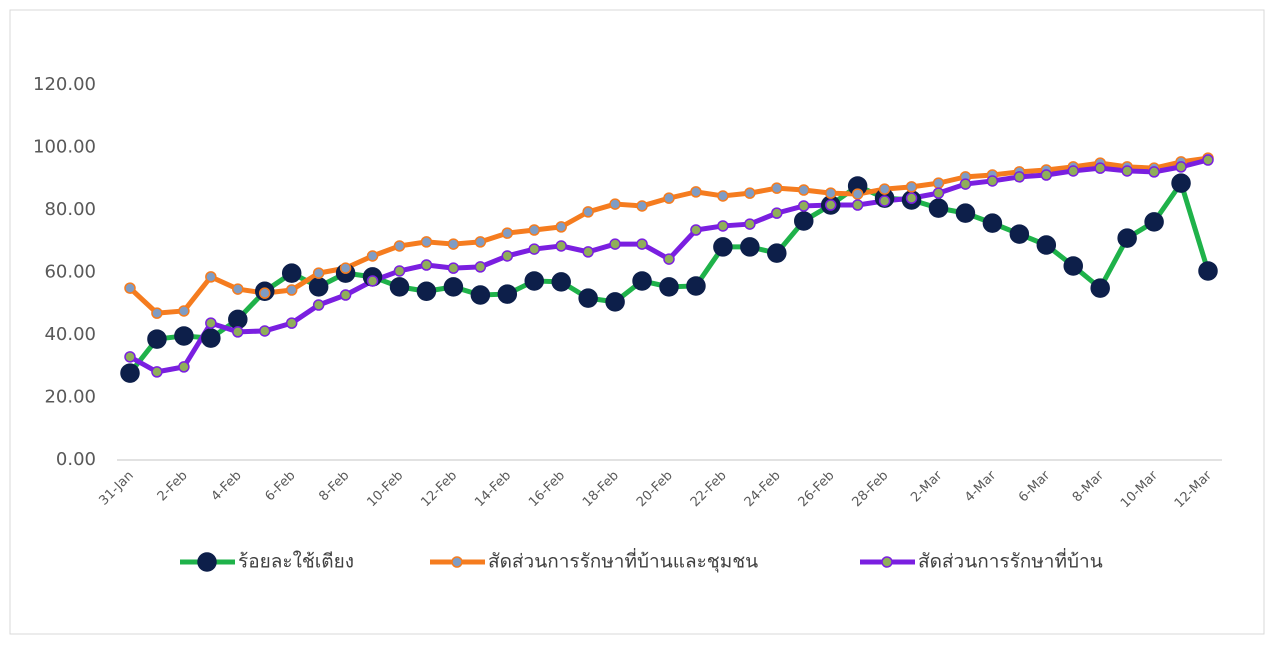  I want to click on y-tick-label: 0.00, so click(76, 459).